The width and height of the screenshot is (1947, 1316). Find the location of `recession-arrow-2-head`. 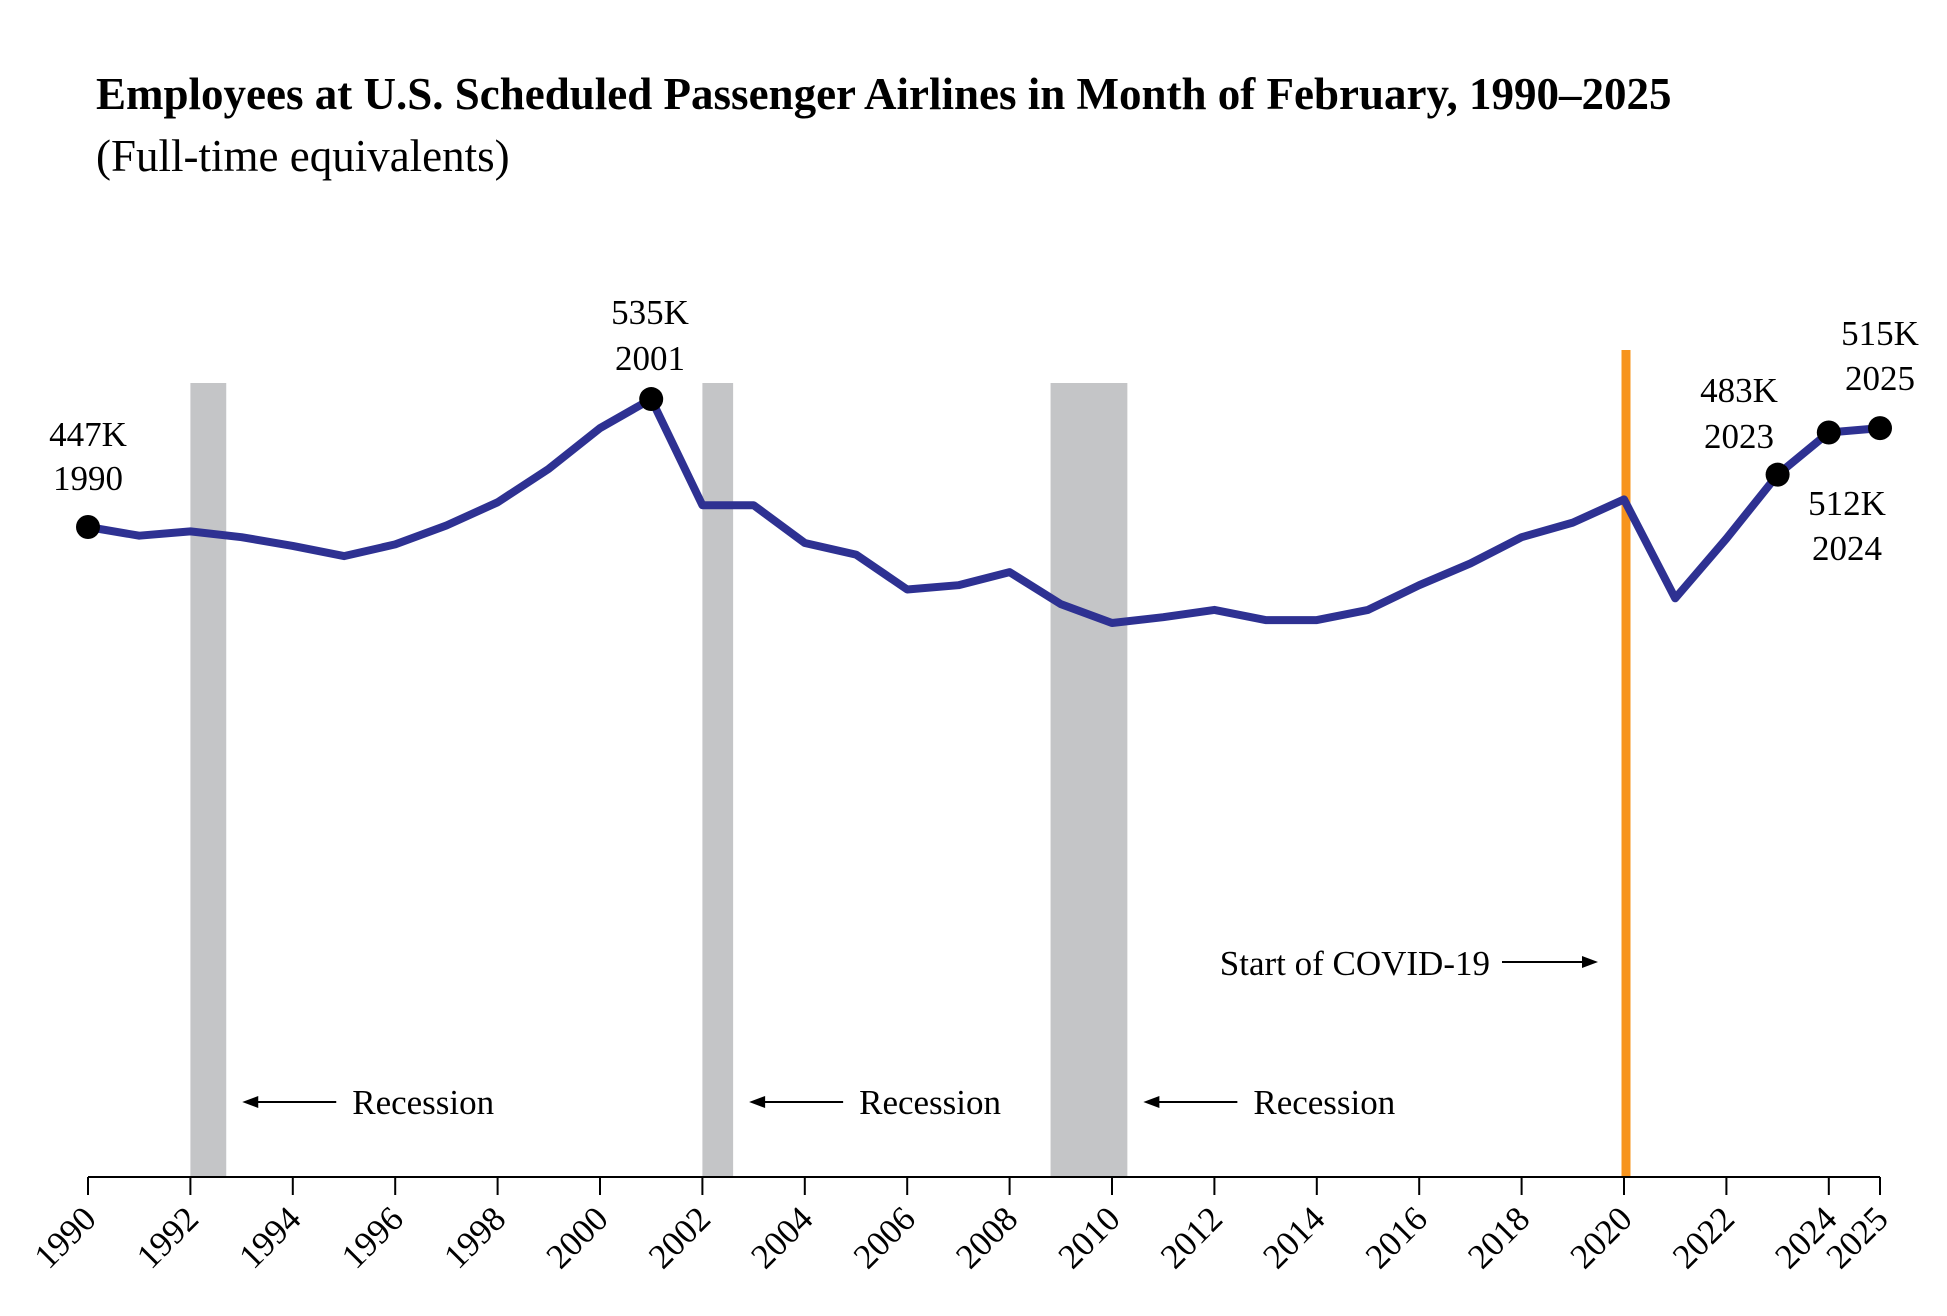

recession-arrow-2-head is located at coordinates (757, 1102).